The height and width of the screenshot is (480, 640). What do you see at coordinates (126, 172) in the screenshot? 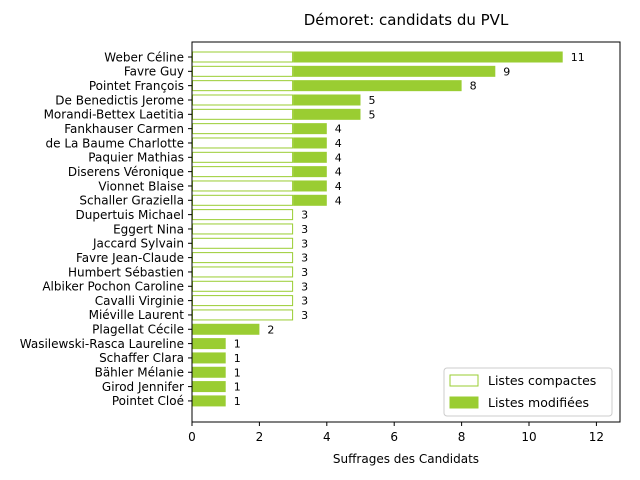
I see `y-tick-label: Diserens Véronique` at bounding box center [126, 172].